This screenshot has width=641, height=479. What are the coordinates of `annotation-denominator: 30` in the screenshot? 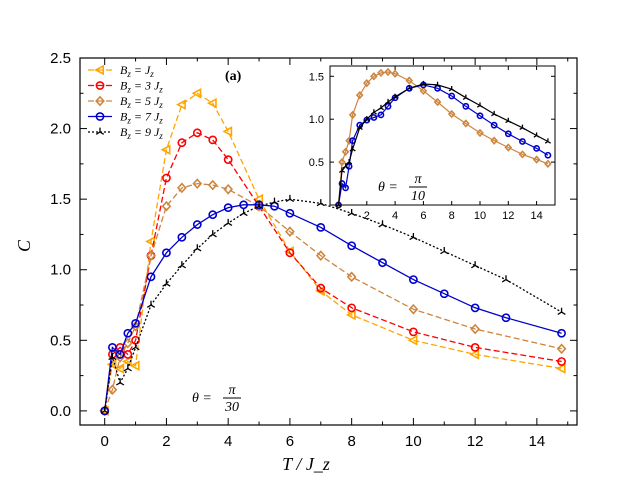 It's located at (231, 407).